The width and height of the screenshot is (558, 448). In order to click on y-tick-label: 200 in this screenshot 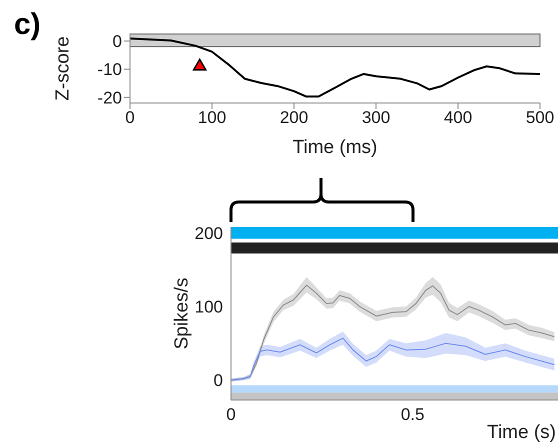, I will do `click(208, 233)`.